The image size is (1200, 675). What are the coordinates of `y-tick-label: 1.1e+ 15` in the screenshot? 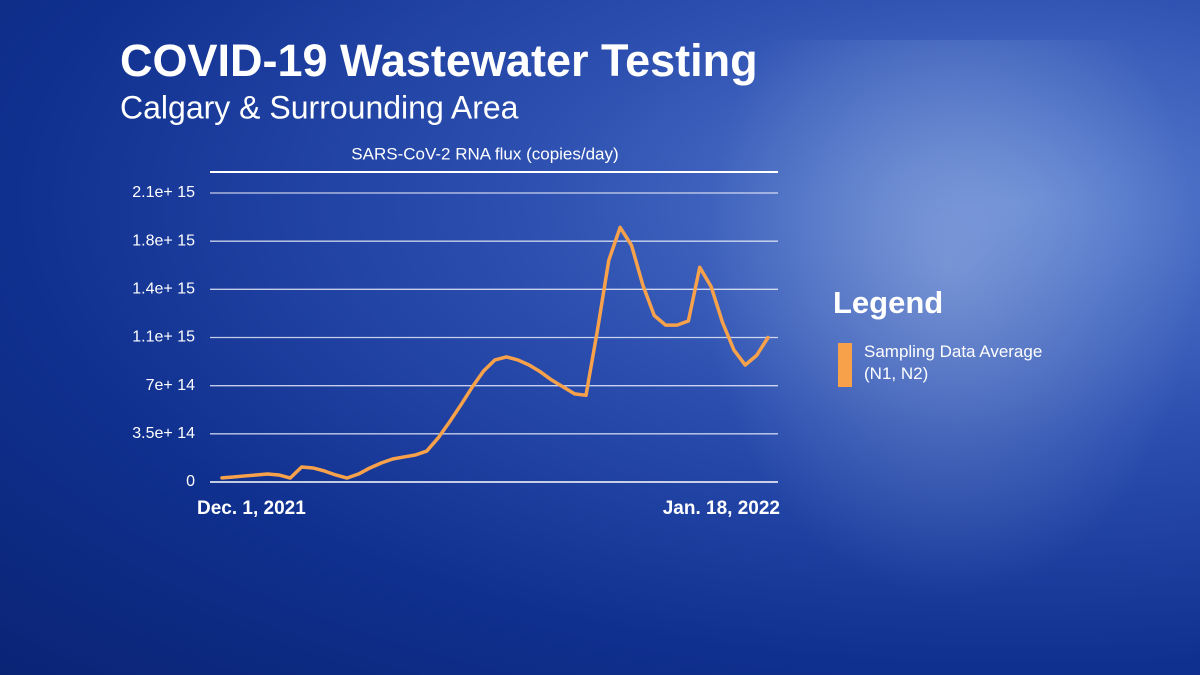 It's located at (163, 337).